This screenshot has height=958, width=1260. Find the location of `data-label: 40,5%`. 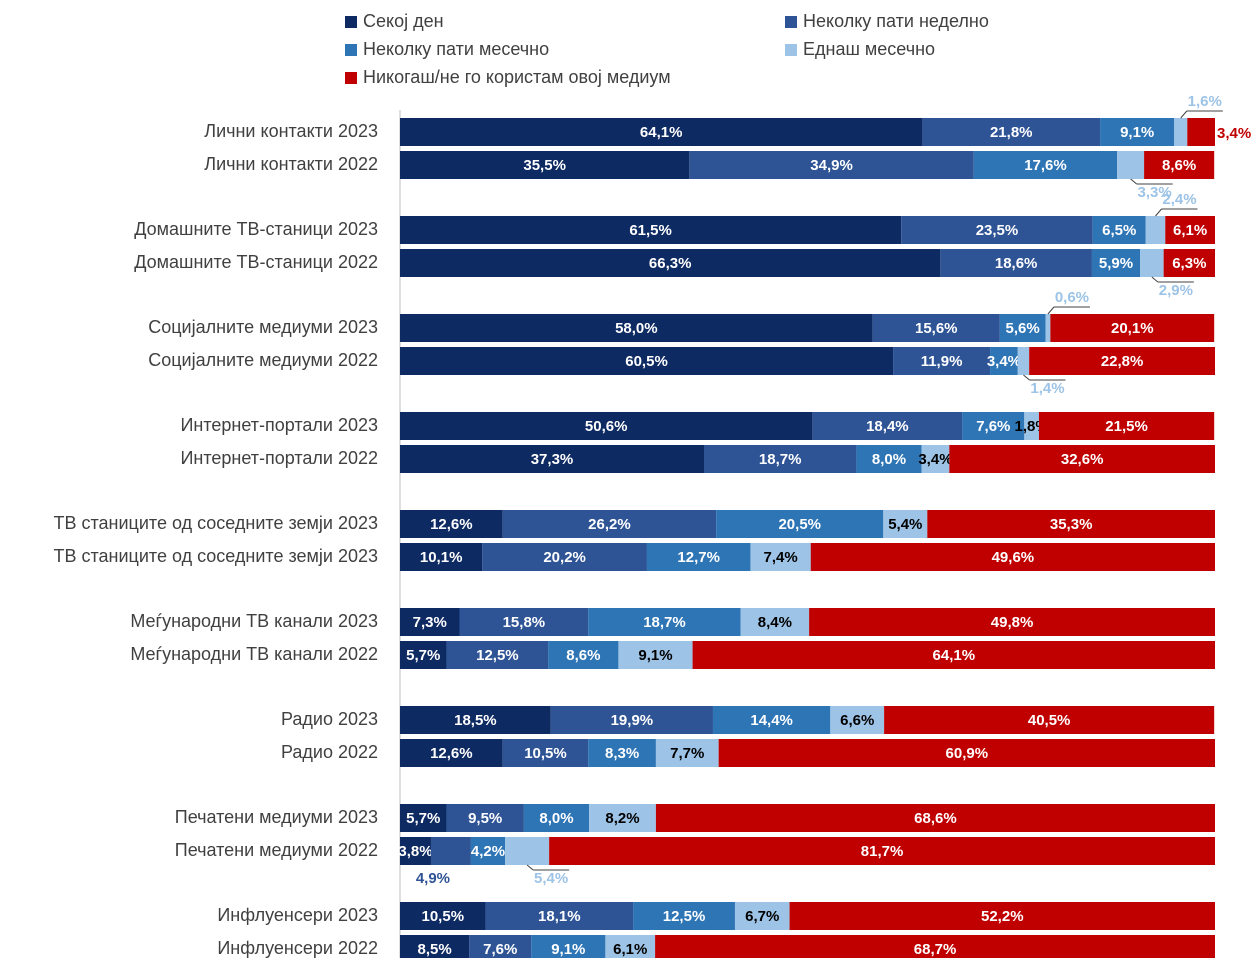

data-label: 40,5% is located at coordinates (1049, 720).